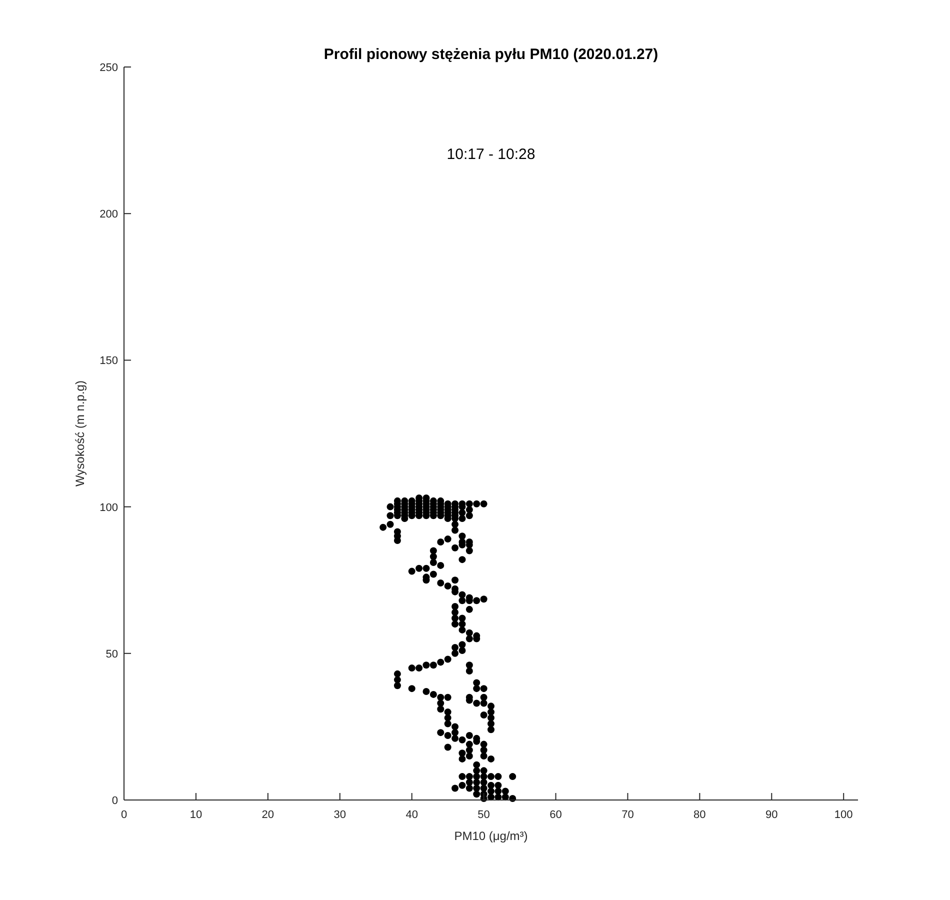 Image resolution: width=950 pixels, height=900 pixels. I want to click on x-tick-label: 30, so click(340, 815).